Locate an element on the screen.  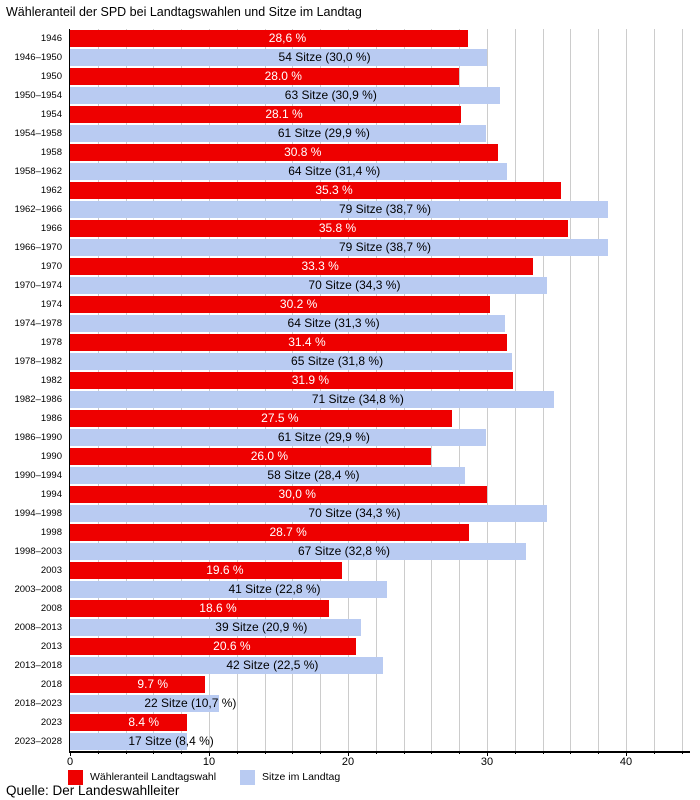
seats-bar: 41 Sitze (22,8 %) is located at coordinates (228, 589).